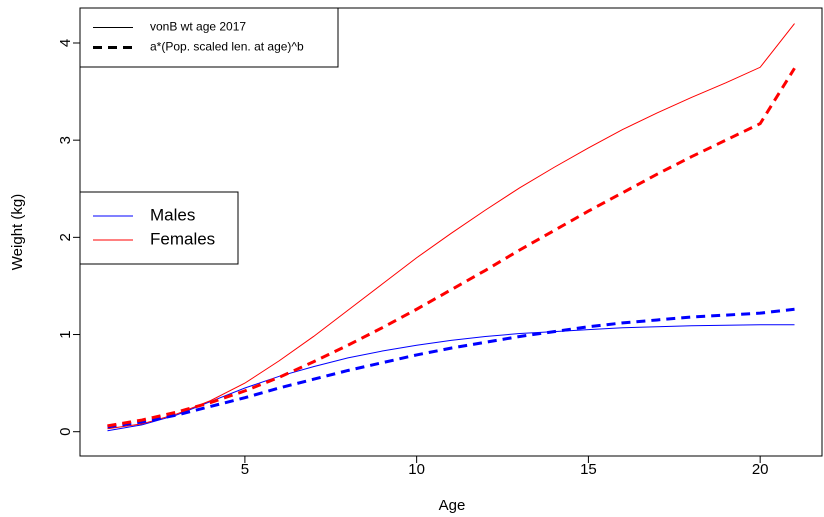  I want to click on y-tick-label: 4, so click(65, 43).